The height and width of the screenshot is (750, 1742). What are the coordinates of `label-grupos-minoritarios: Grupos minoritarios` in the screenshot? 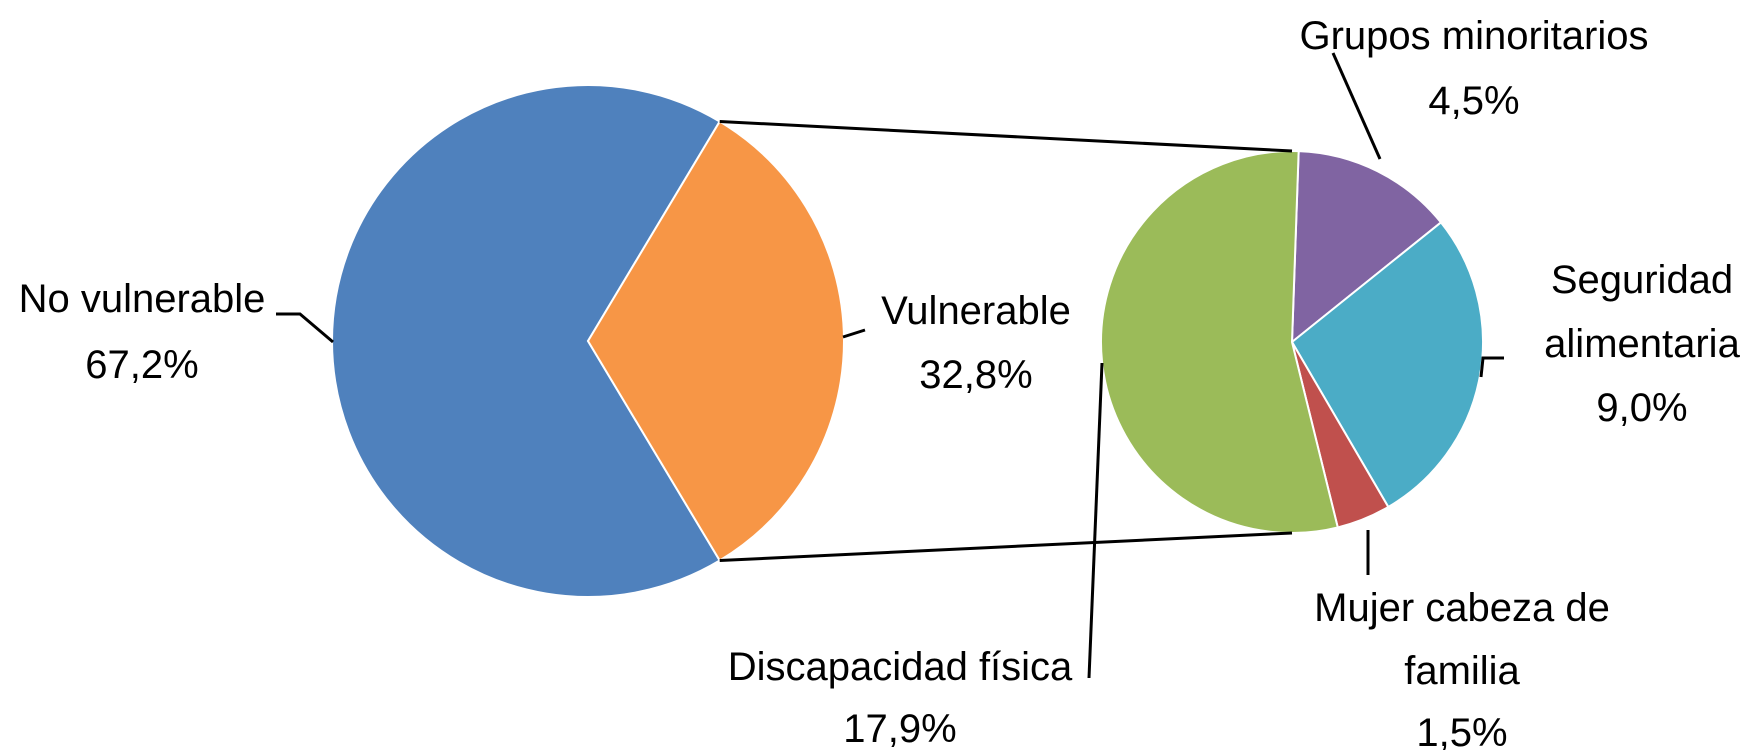 It's located at (1473, 36).